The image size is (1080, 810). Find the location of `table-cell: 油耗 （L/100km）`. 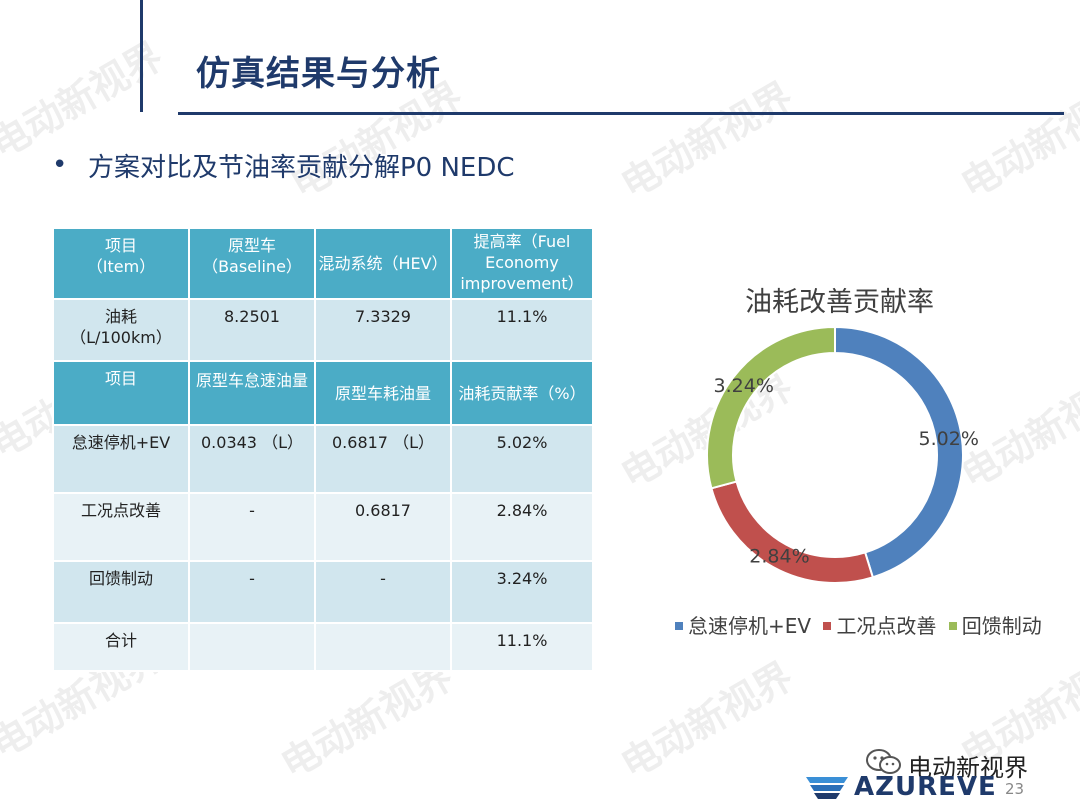

table-cell: 油耗 （L/100km） is located at coordinates (121, 330).